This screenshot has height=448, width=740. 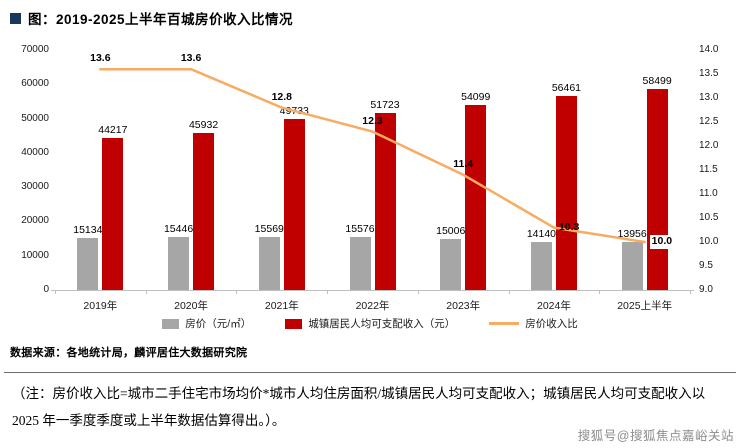 I want to click on right-axis-tick-label: 12.0, so click(x=709, y=145).